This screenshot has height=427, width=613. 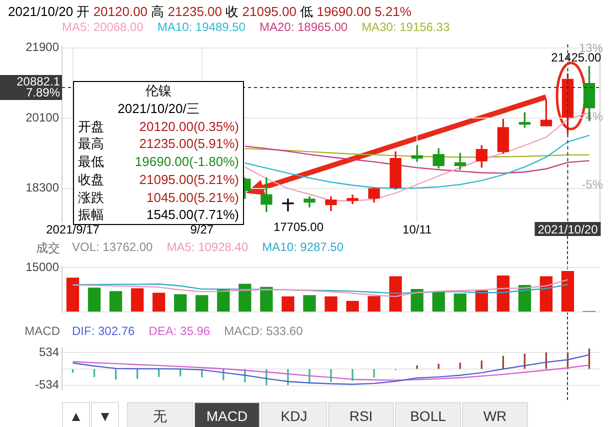 What do you see at coordinates (103, 27) in the screenshot?
I see `text: MA5: 20068.00` at bounding box center [103, 27].